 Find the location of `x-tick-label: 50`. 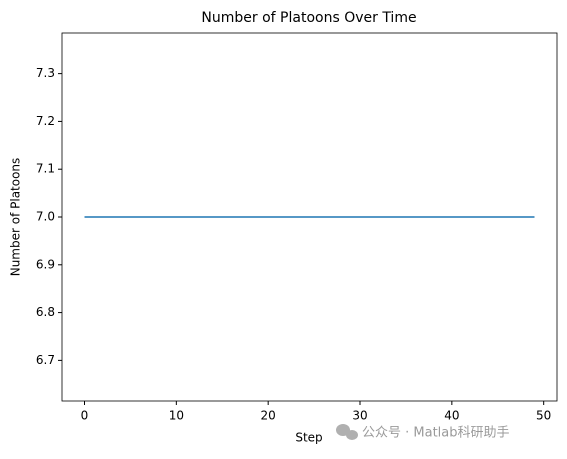

x-tick-label: 50 is located at coordinates (543, 416).